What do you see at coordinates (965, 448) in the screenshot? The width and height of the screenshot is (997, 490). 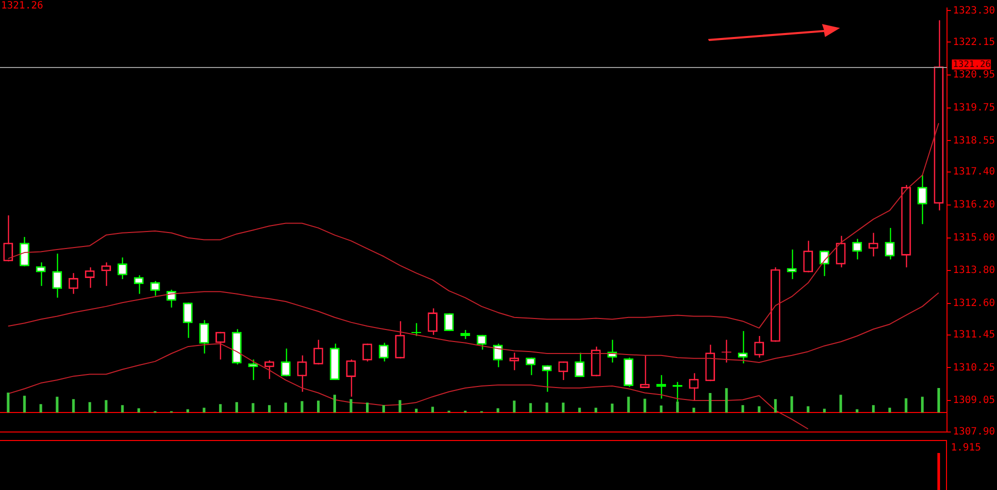 I see `text: 1.915` at bounding box center [965, 448].